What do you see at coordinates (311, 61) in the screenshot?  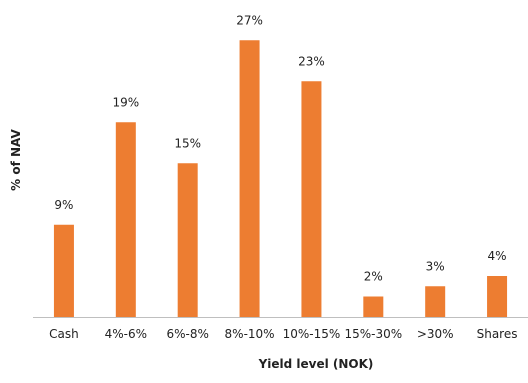 I see `data-label-4: 23%` at bounding box center [311, 61].